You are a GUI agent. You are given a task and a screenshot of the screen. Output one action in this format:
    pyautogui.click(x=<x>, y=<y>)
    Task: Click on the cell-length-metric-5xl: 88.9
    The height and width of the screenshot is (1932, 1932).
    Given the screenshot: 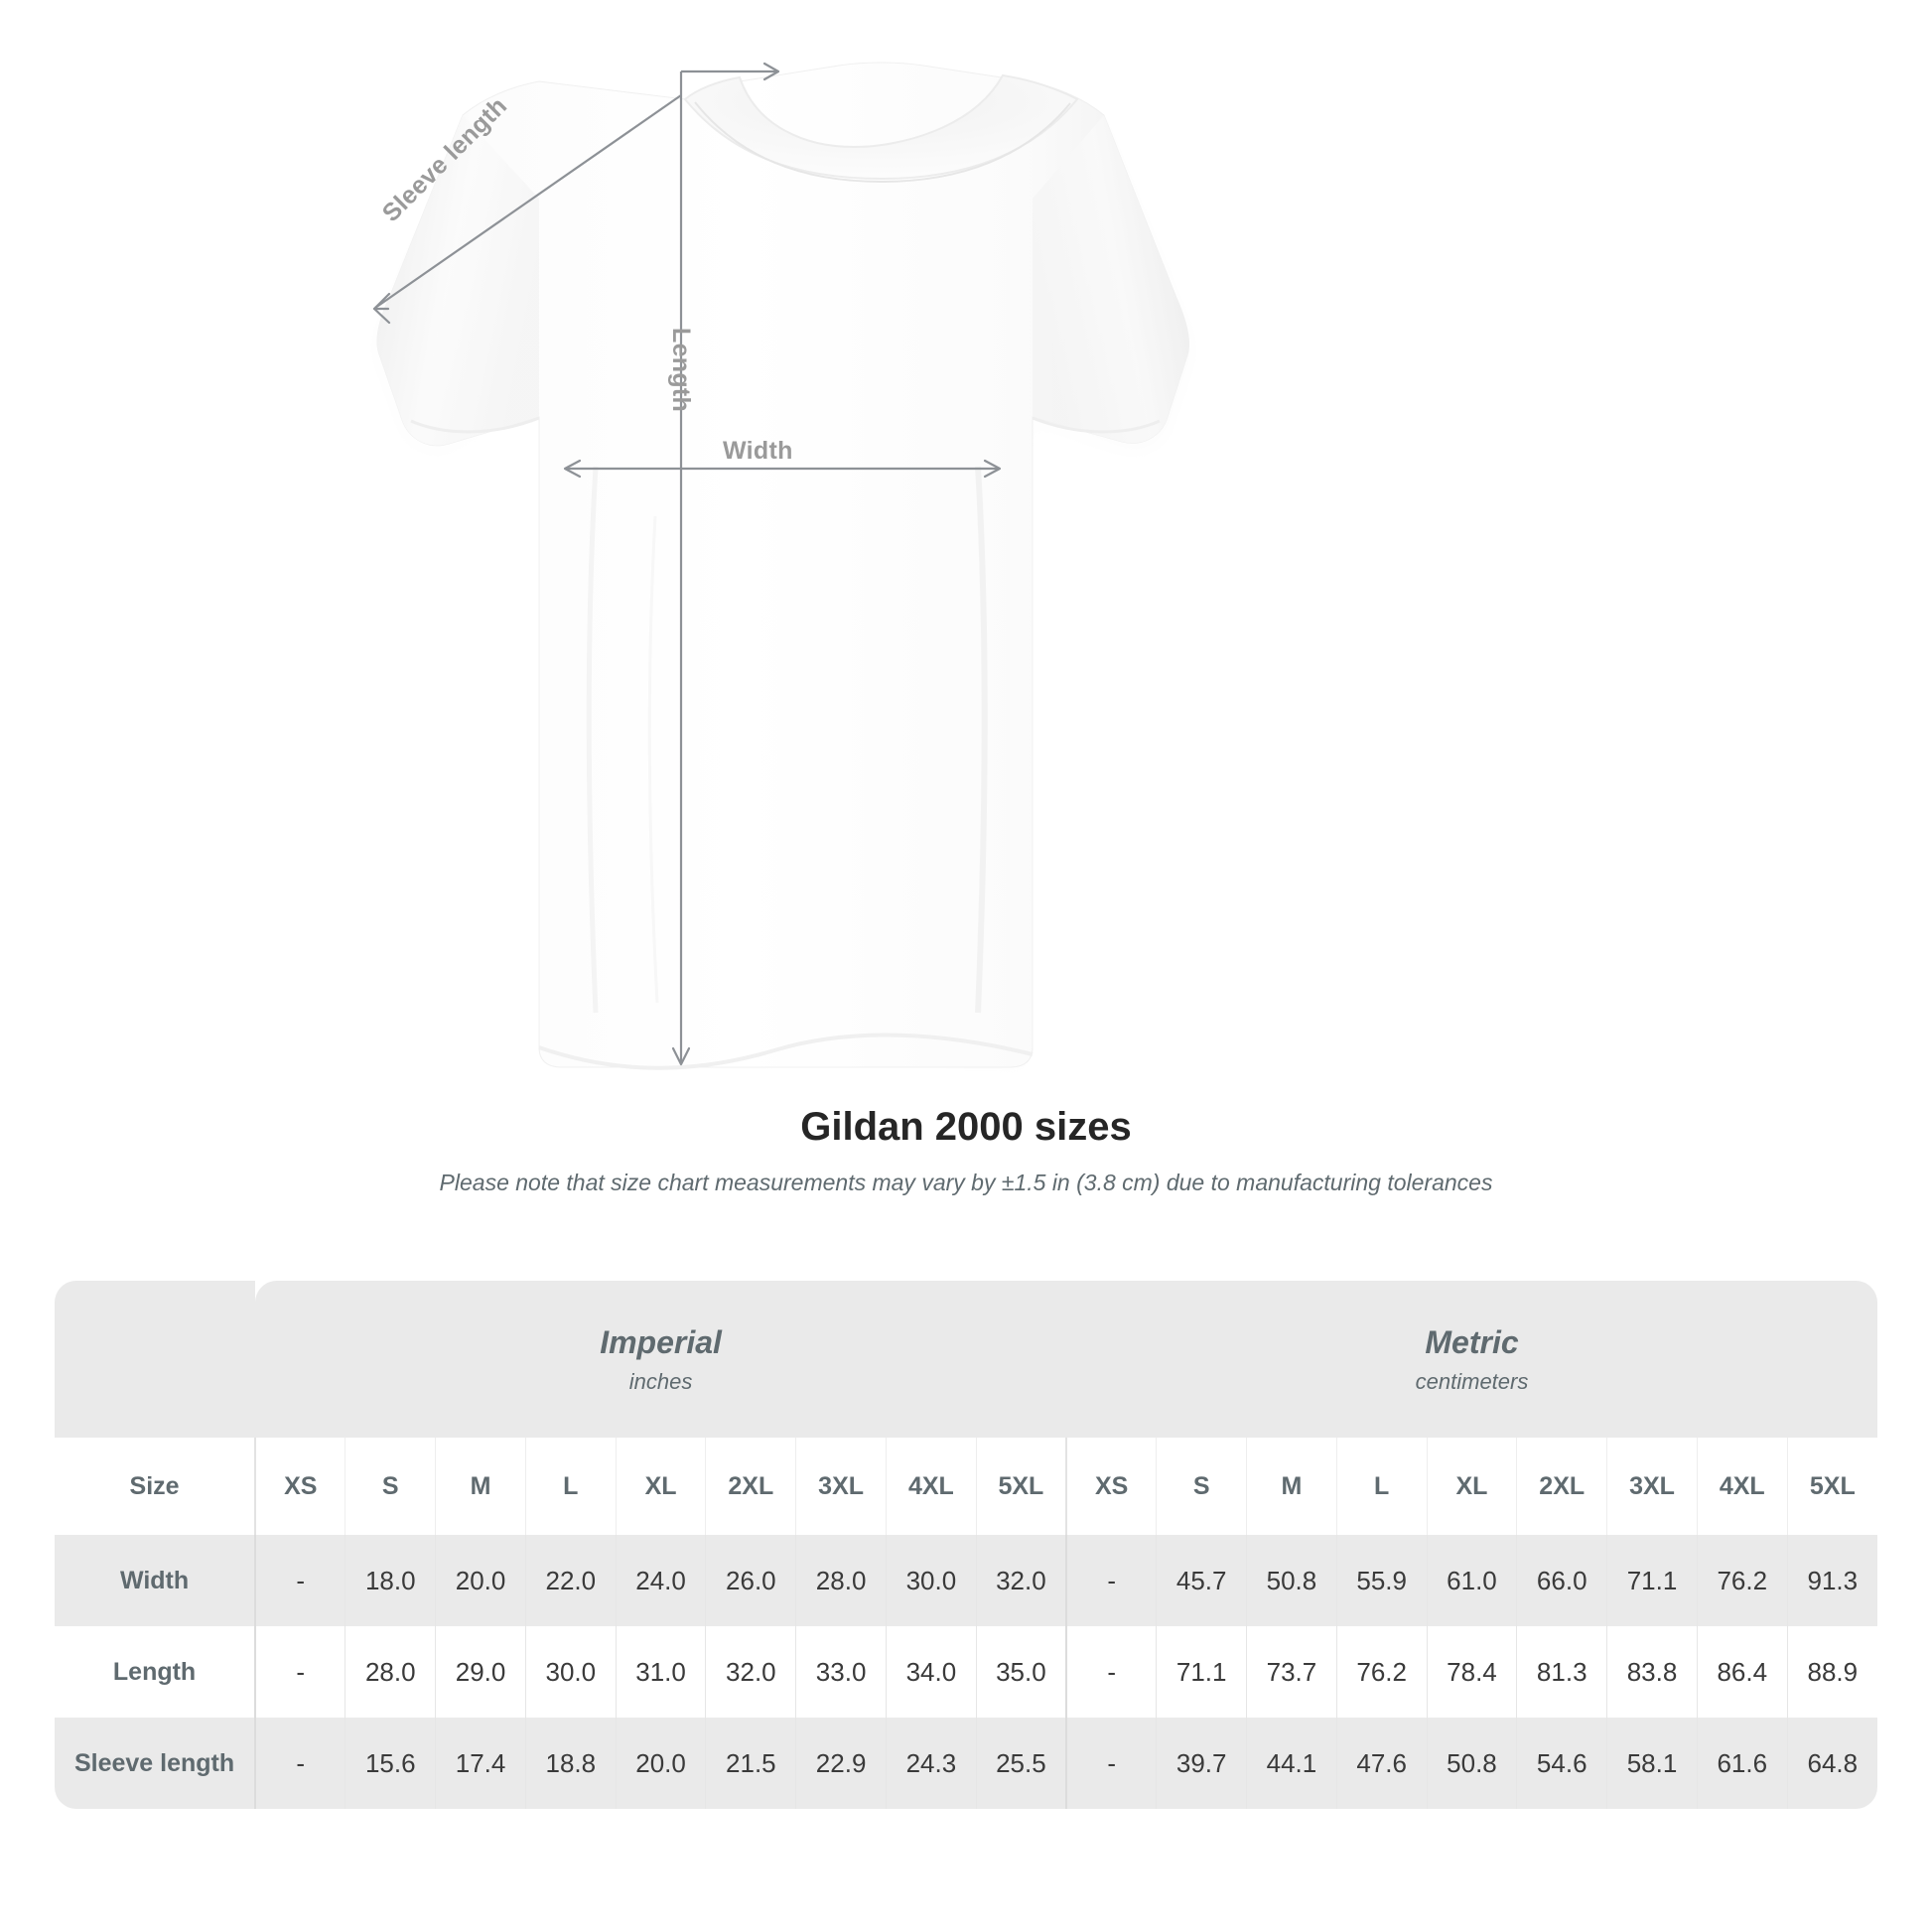 What is the action you would take?
    pyautogui.click(x=1831, y=1672)
    